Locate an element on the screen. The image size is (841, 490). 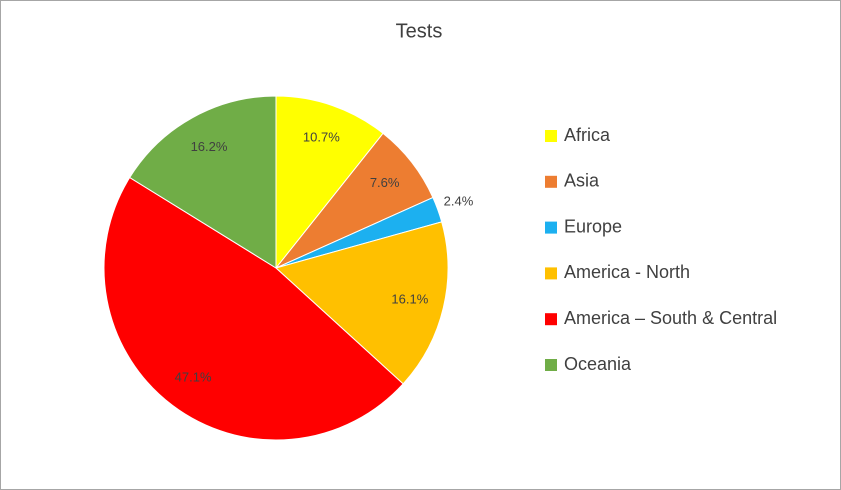
legend-label: Africa is located at coordinates (587, 135).